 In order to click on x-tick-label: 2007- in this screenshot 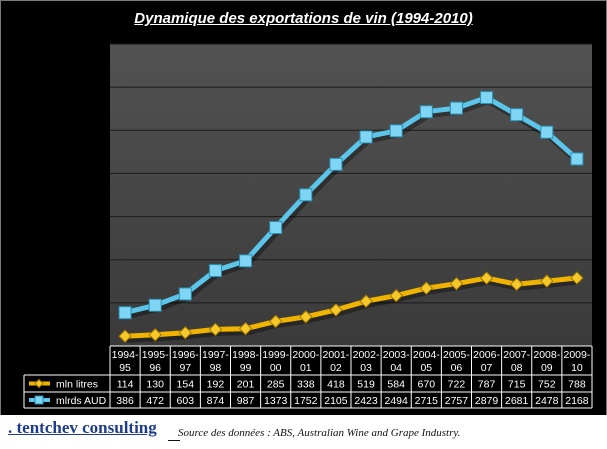, I will do `click(516, 355)`.